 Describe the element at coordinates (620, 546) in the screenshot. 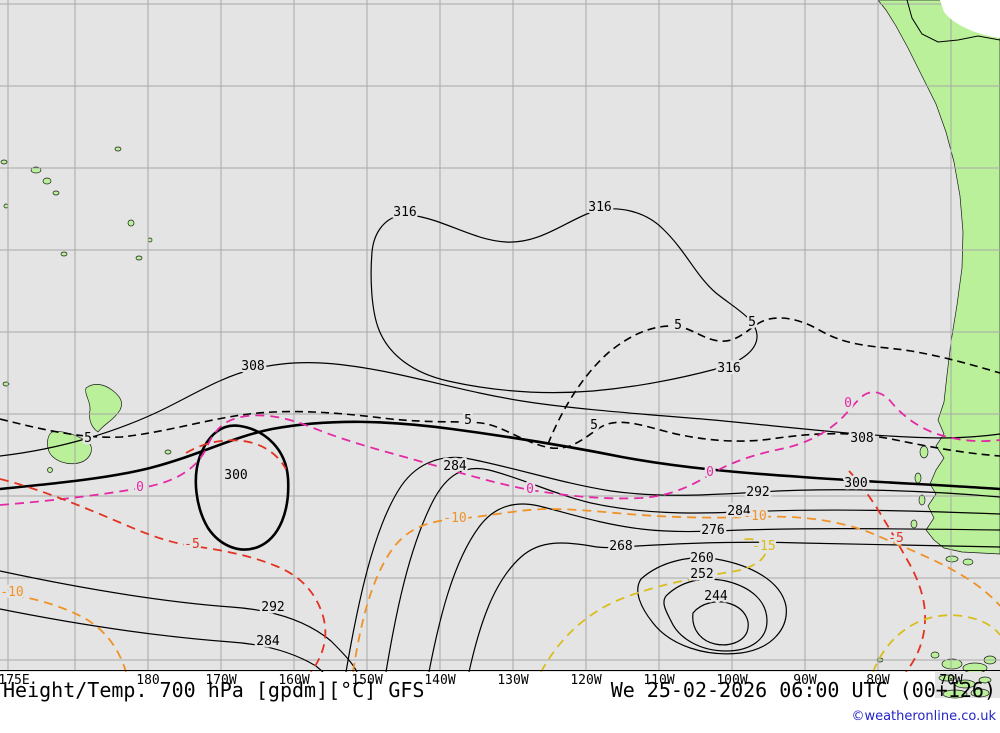

I see `contour-label-268: 268` at that location.